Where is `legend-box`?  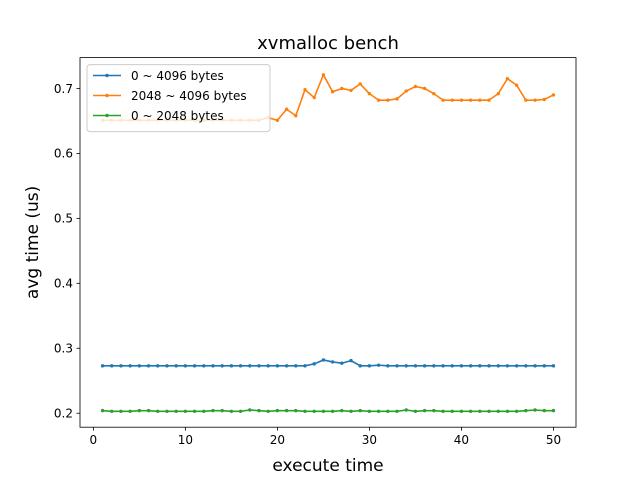
legend-box is located at coordinates (178, 98).